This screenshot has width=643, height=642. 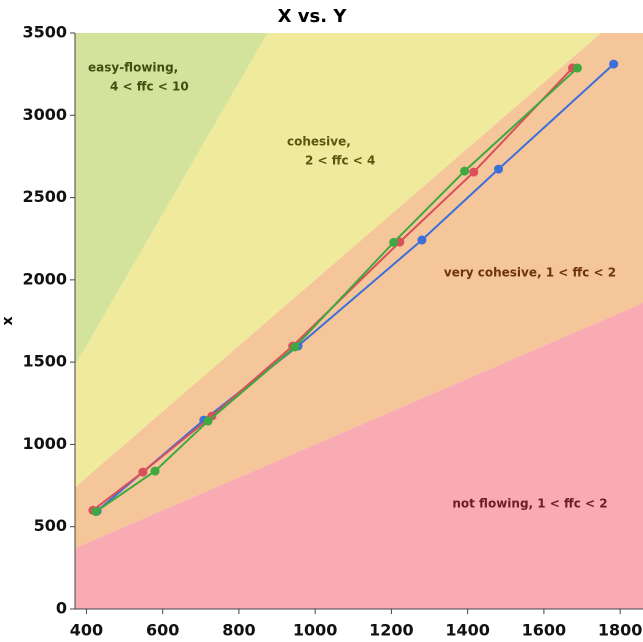 What do you see at coordinates (133, 68) in the screenshot?
I see `region-label: easy-flowing,` at bounding box center [133, 68].